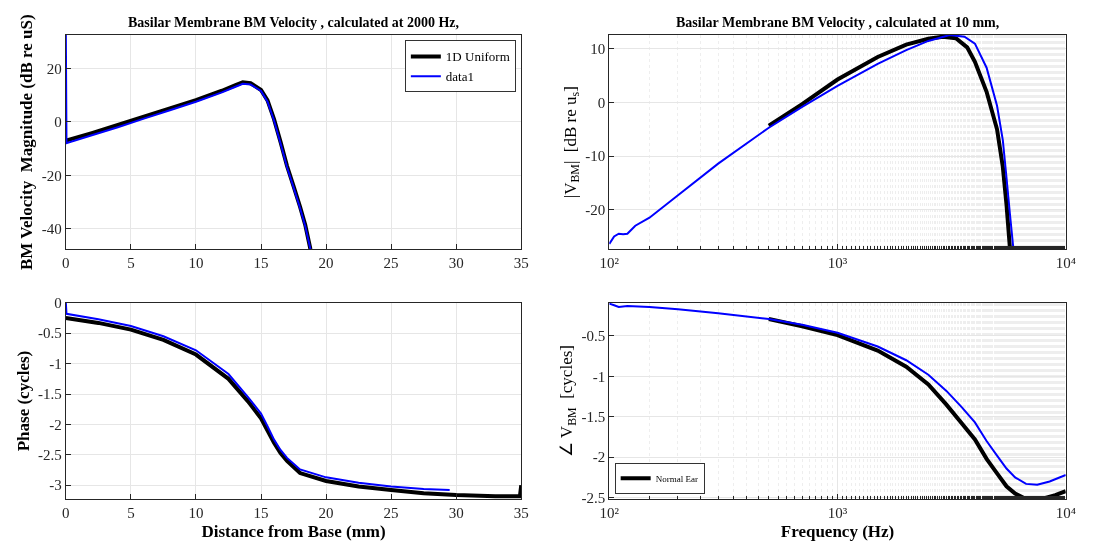 This screenshot has height=556, width=1094. I want to click on y-axis-title: Phase (cycles), so click(23, 401).